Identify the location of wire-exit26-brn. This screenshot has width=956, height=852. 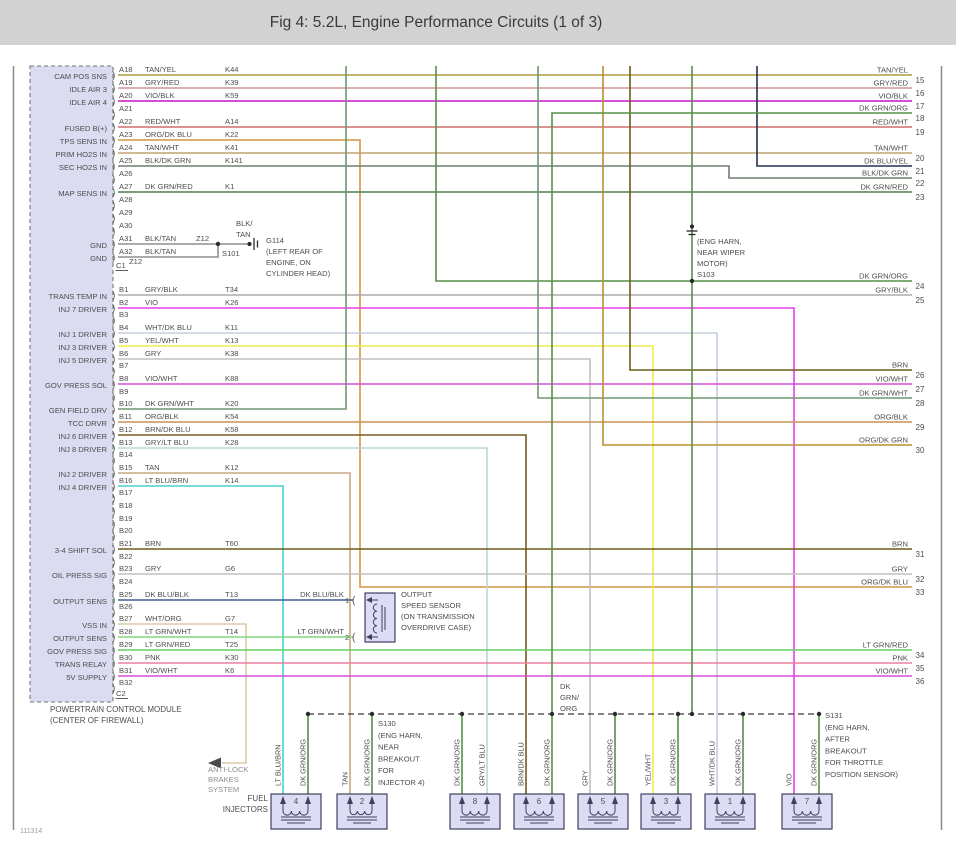
(770, 218).